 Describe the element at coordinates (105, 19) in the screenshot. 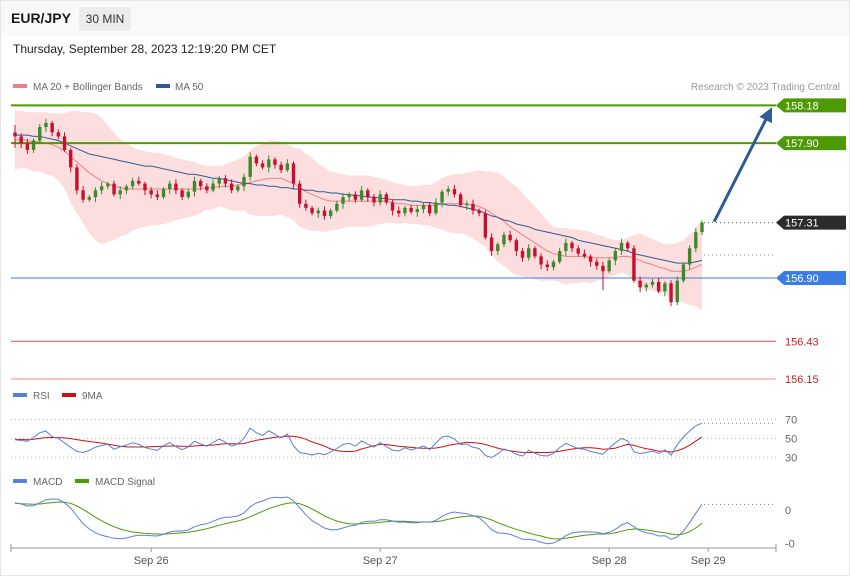

I see `timeframe-badge` at that location.